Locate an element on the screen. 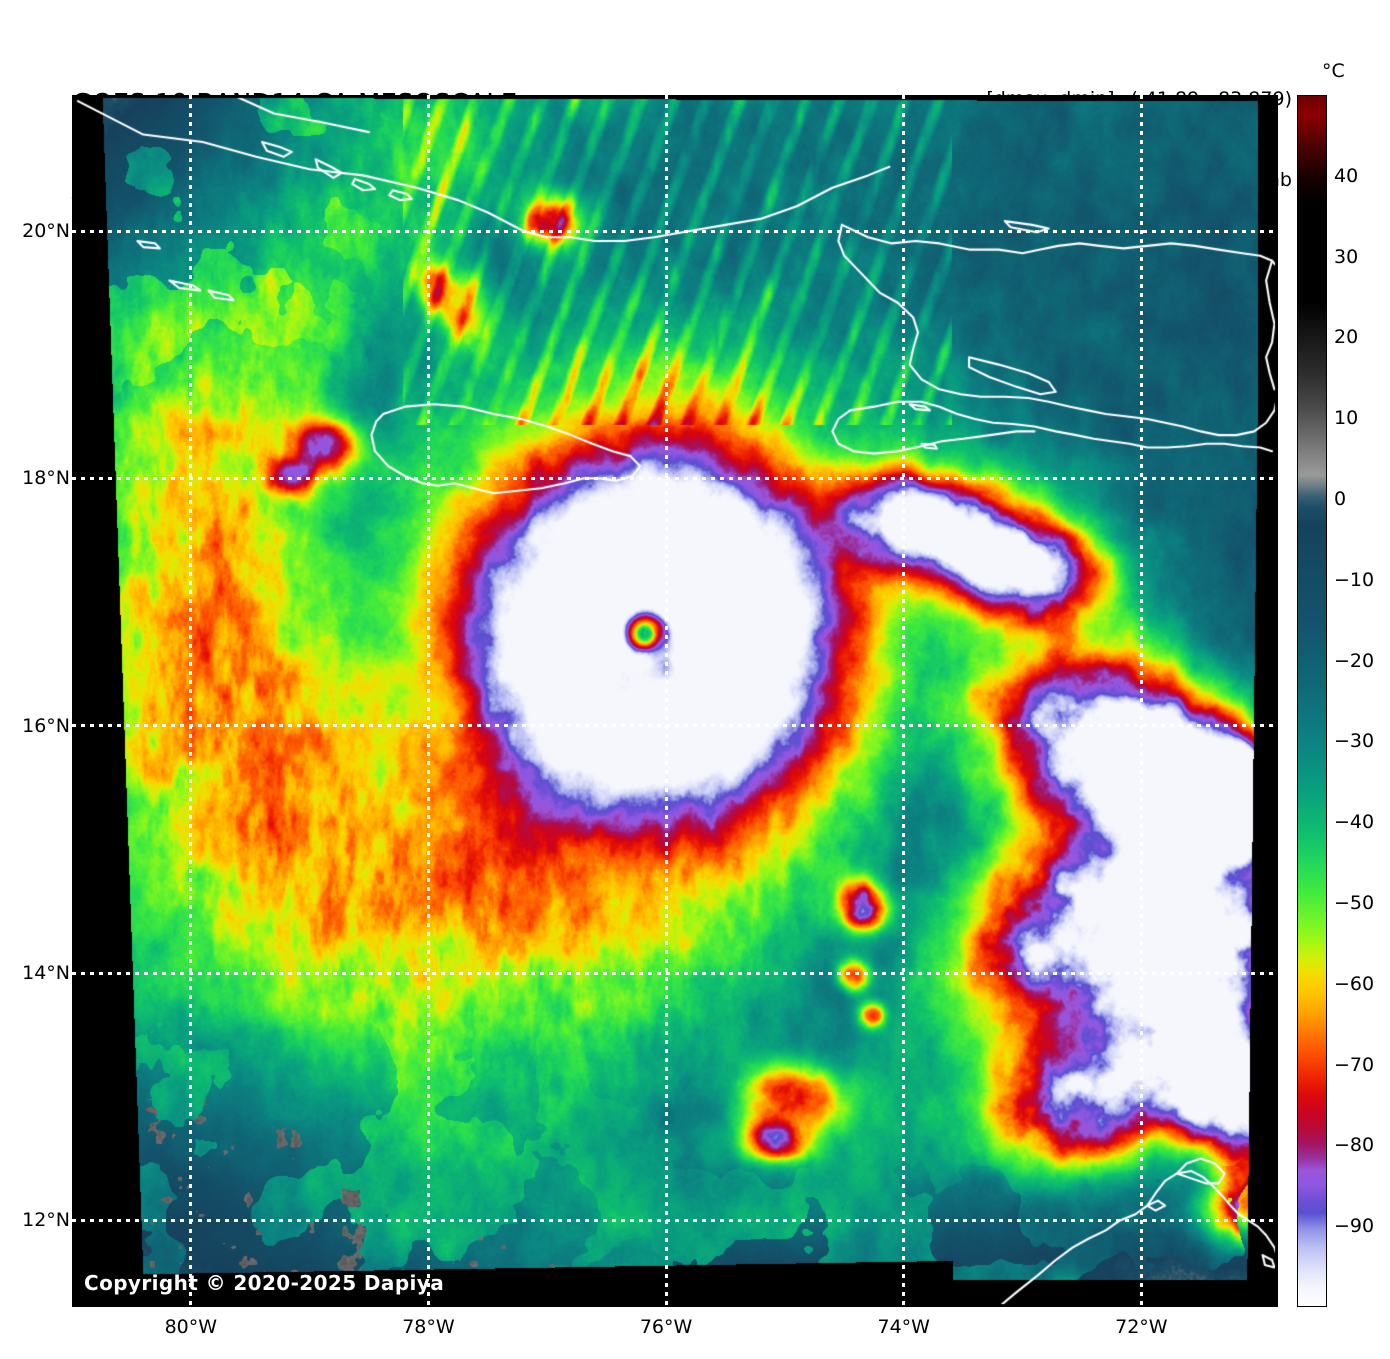  colorbar-gradient is located at coordinates (1312, 701).